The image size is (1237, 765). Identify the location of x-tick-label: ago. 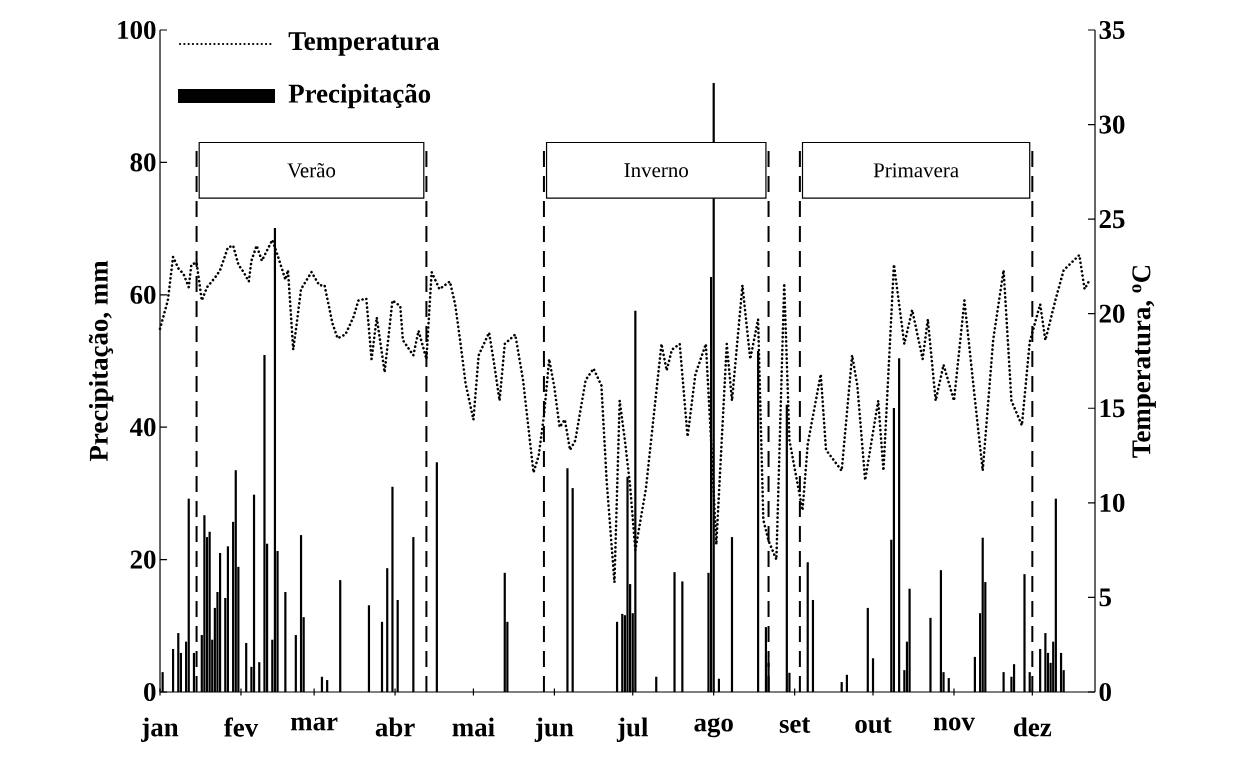
(713, 727).